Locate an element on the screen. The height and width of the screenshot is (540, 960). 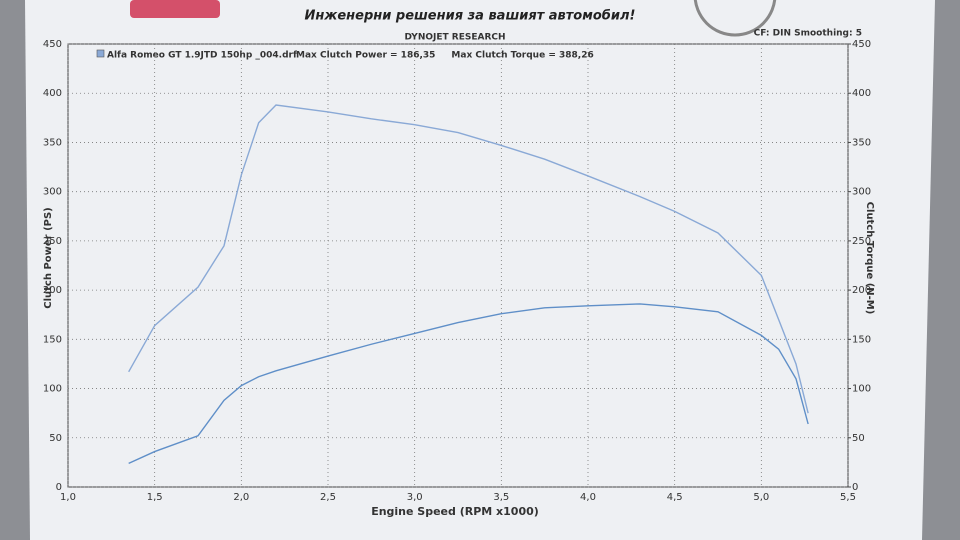
y-tick-label: 0 is located at coordinates (59, 487).